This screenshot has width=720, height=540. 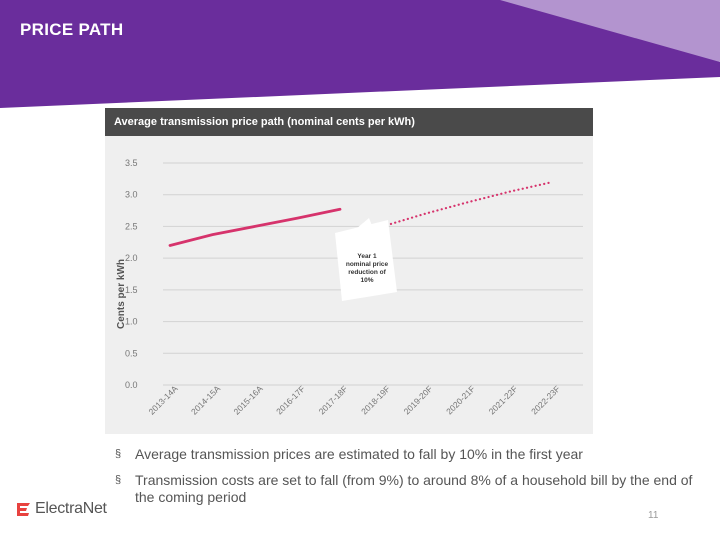 I want to click on x-tick-label: 2015-16A, so click(x=247, y=399).